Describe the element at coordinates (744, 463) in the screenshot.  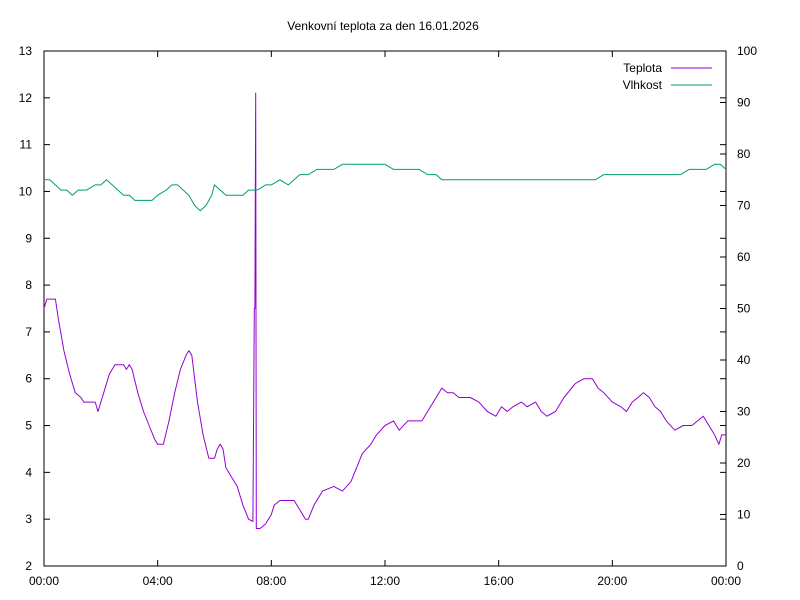
I see `y-right-tick-label: 20` at that location.